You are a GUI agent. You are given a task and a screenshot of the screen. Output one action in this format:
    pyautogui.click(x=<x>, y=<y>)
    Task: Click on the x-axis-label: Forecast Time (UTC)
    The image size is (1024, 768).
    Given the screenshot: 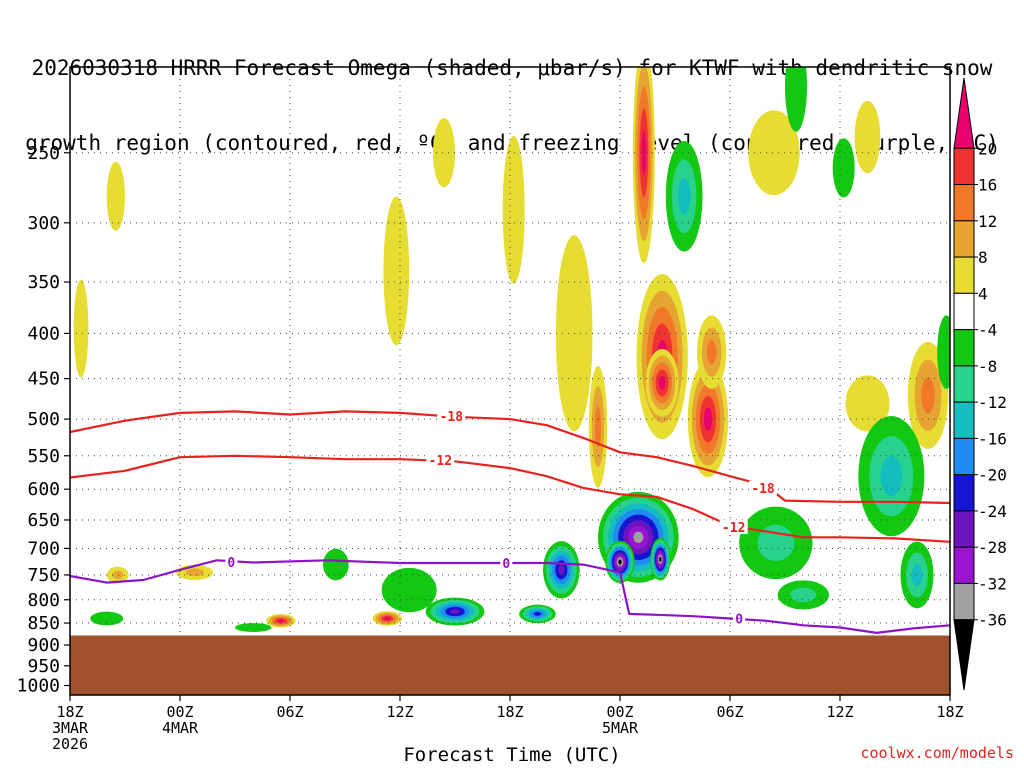 What is the action you would take?
    pyautogui.click(x=512, y=755)
    